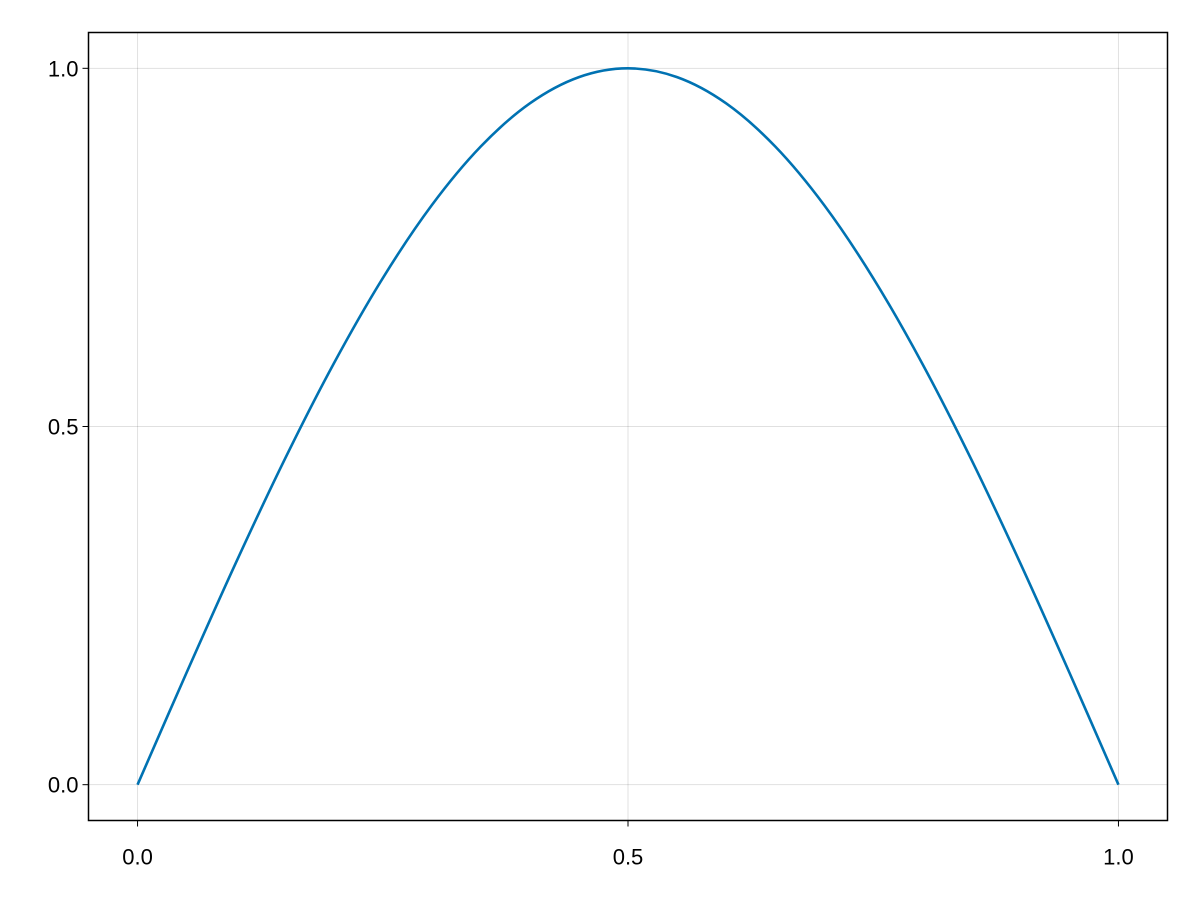 Image resolution: width=1200 pixels, height=900 pixels. Describe the element at coordinates (628, 857) in the screenshot. I see `x-tick-label: 0.5` at that location.